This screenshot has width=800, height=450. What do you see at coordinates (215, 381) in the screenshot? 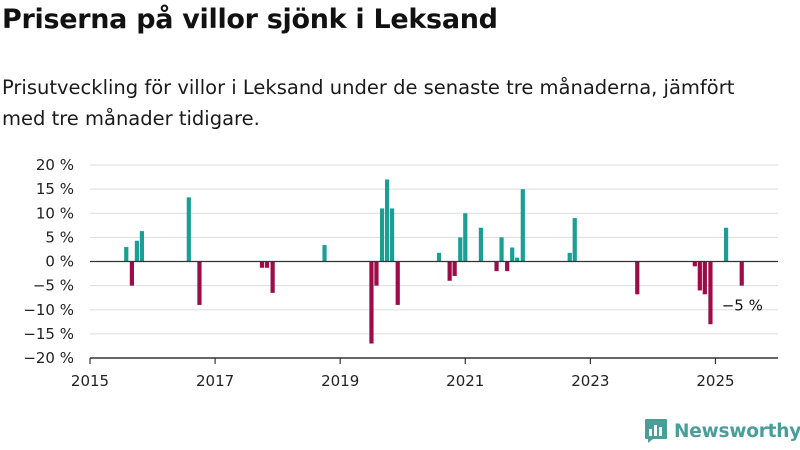
I see `x-tick-label: 2017` at bounding box center [215, 381].